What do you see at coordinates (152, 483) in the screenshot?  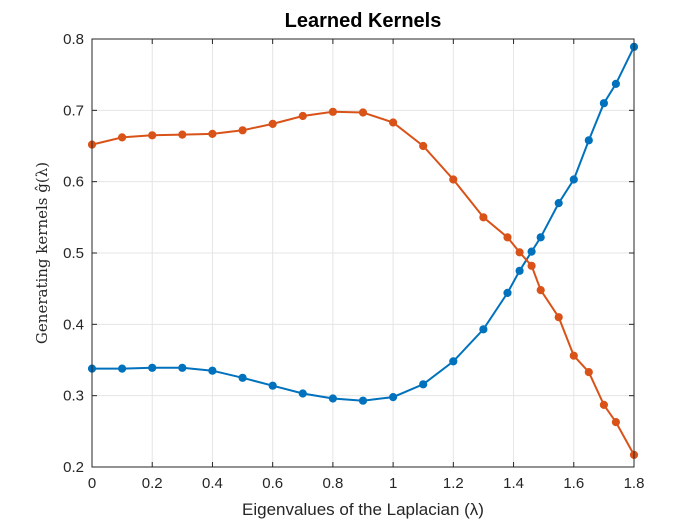 I see `x-tick-label: 0.2` at bounding box center [152, 483].